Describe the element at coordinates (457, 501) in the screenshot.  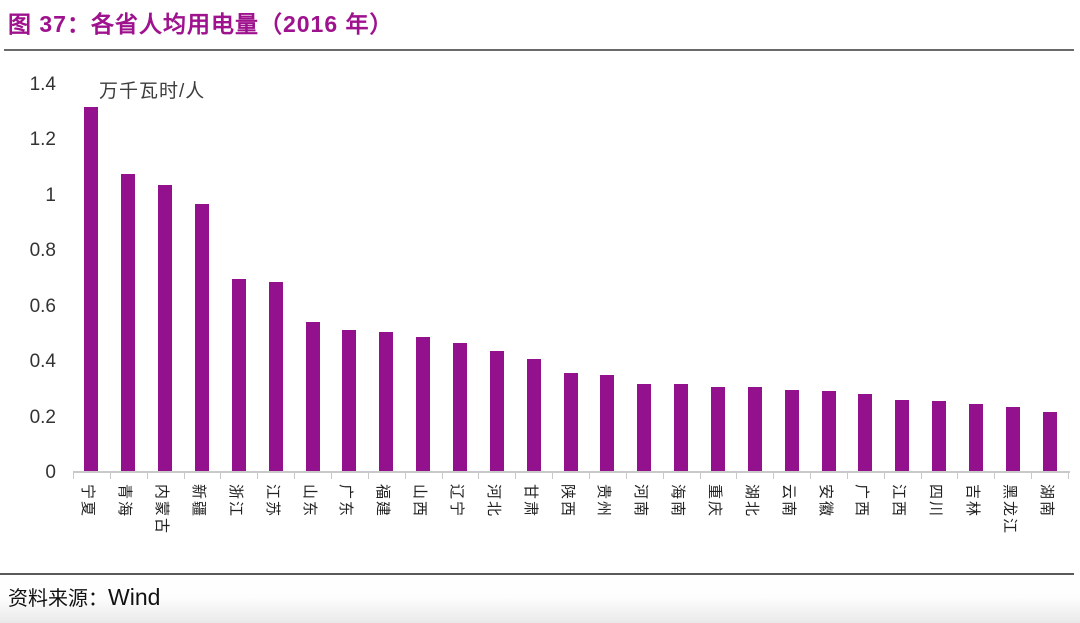
I see `x-axis-label: 辽宁` at that location.